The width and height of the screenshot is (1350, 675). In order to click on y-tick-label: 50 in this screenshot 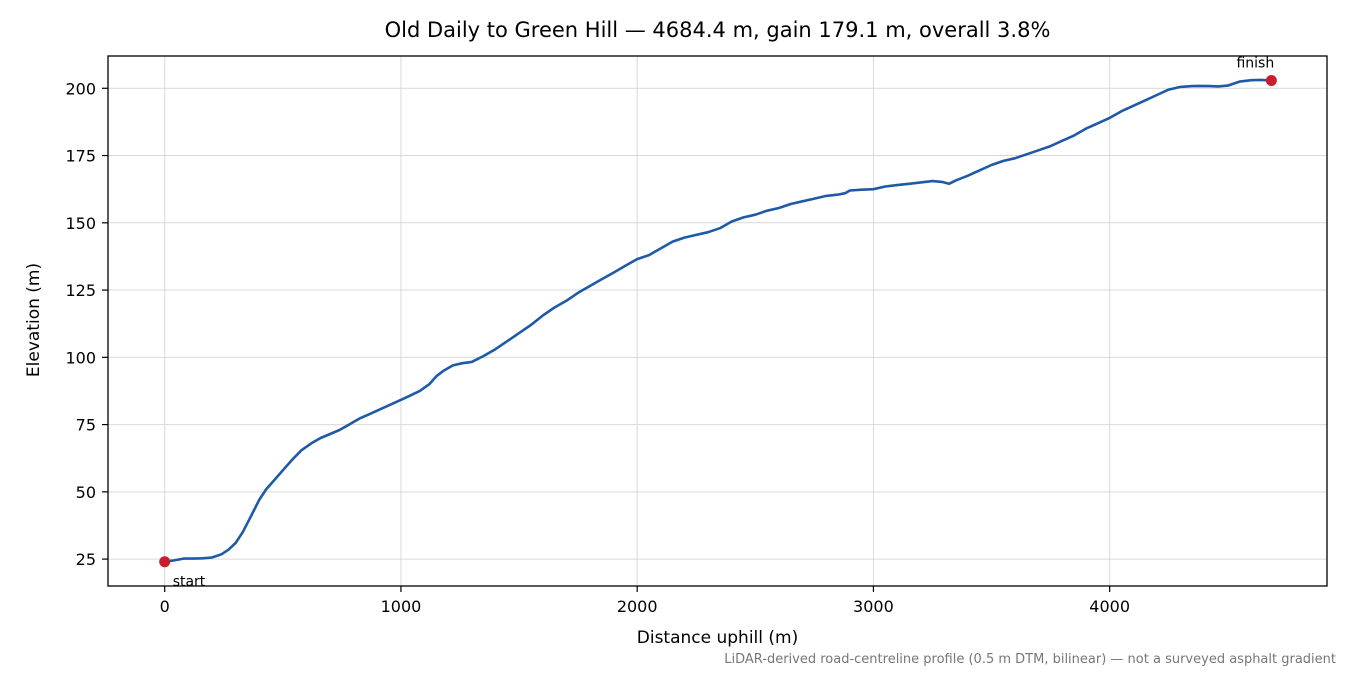, I will do `click(86, 492)`.